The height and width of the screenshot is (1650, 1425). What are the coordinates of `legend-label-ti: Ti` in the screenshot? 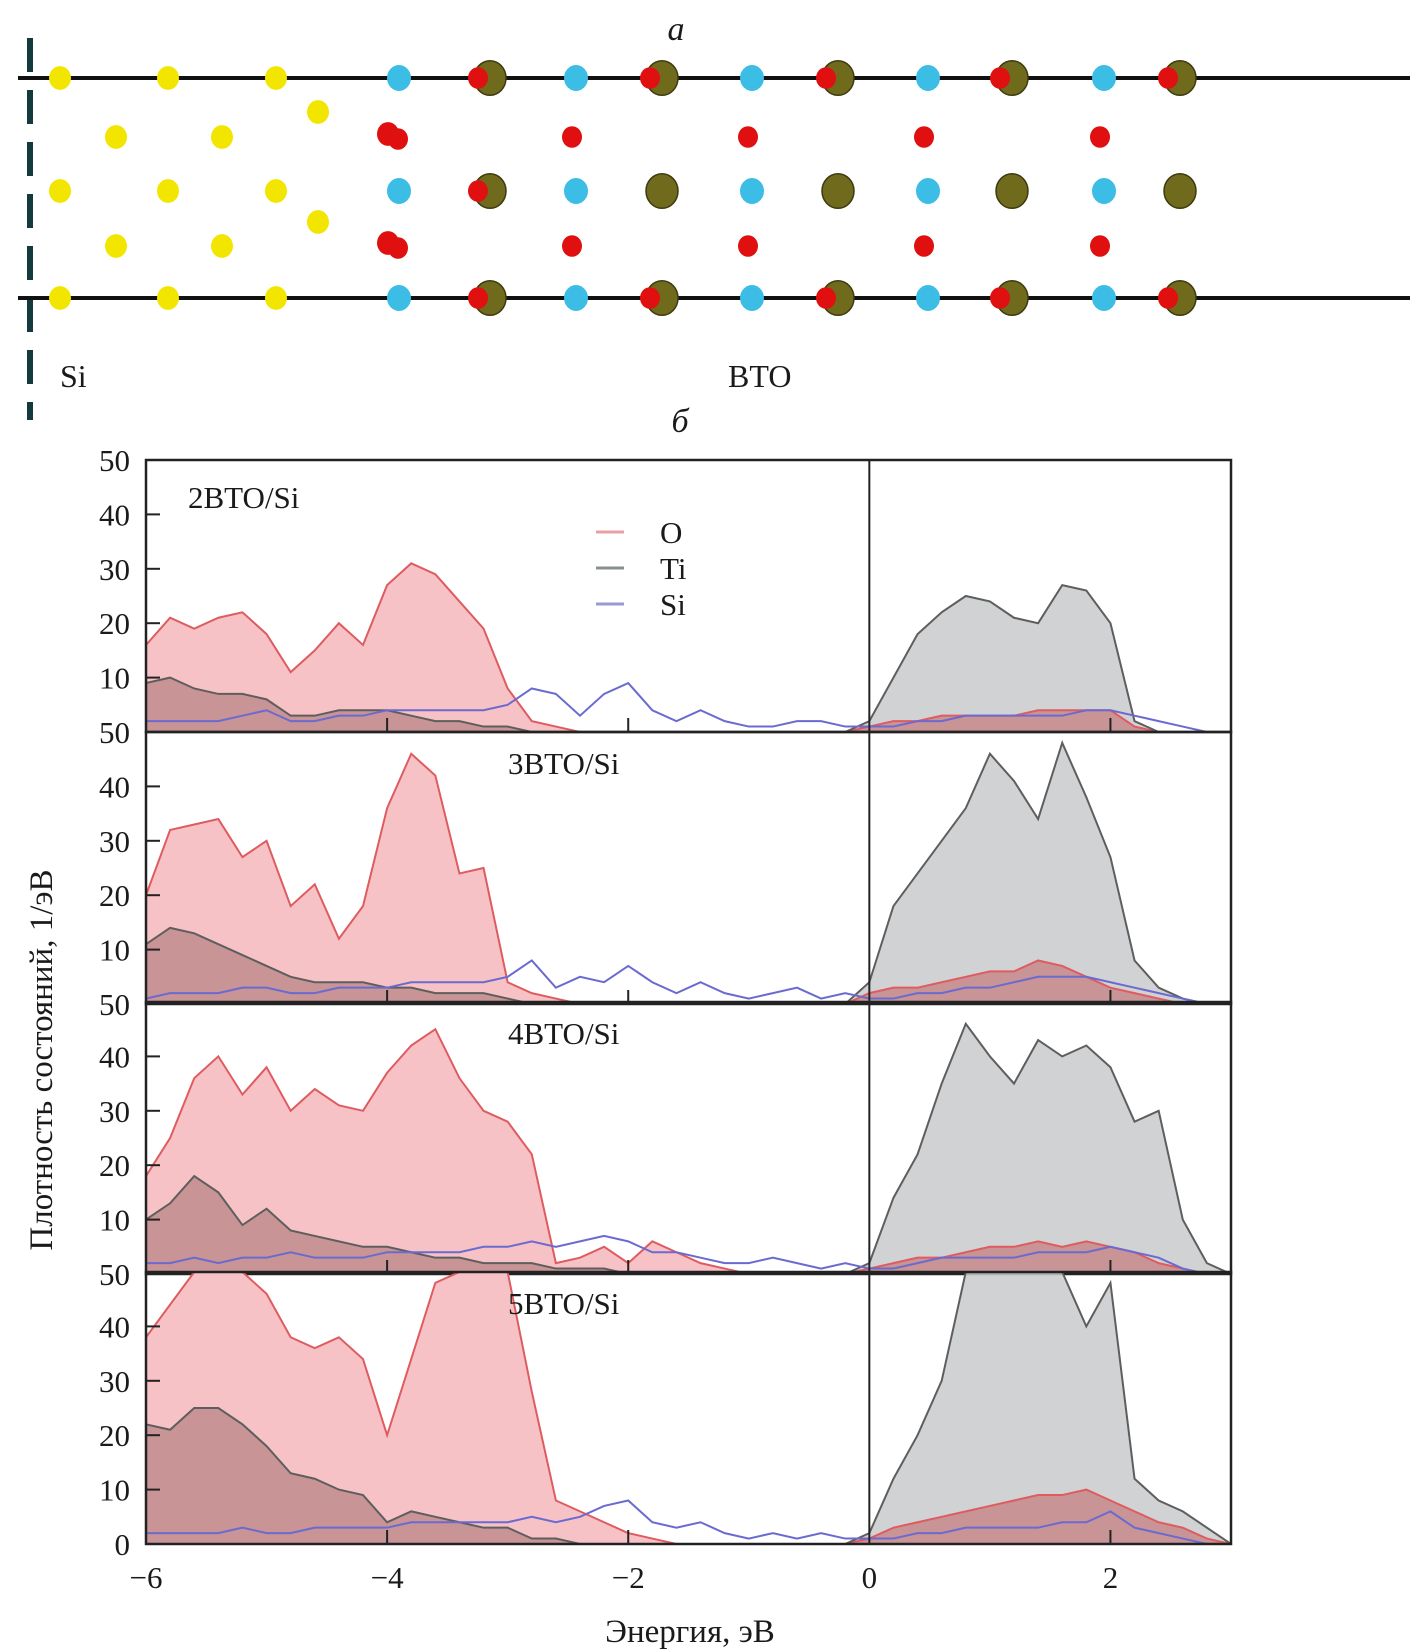 It's located at (673, 568).